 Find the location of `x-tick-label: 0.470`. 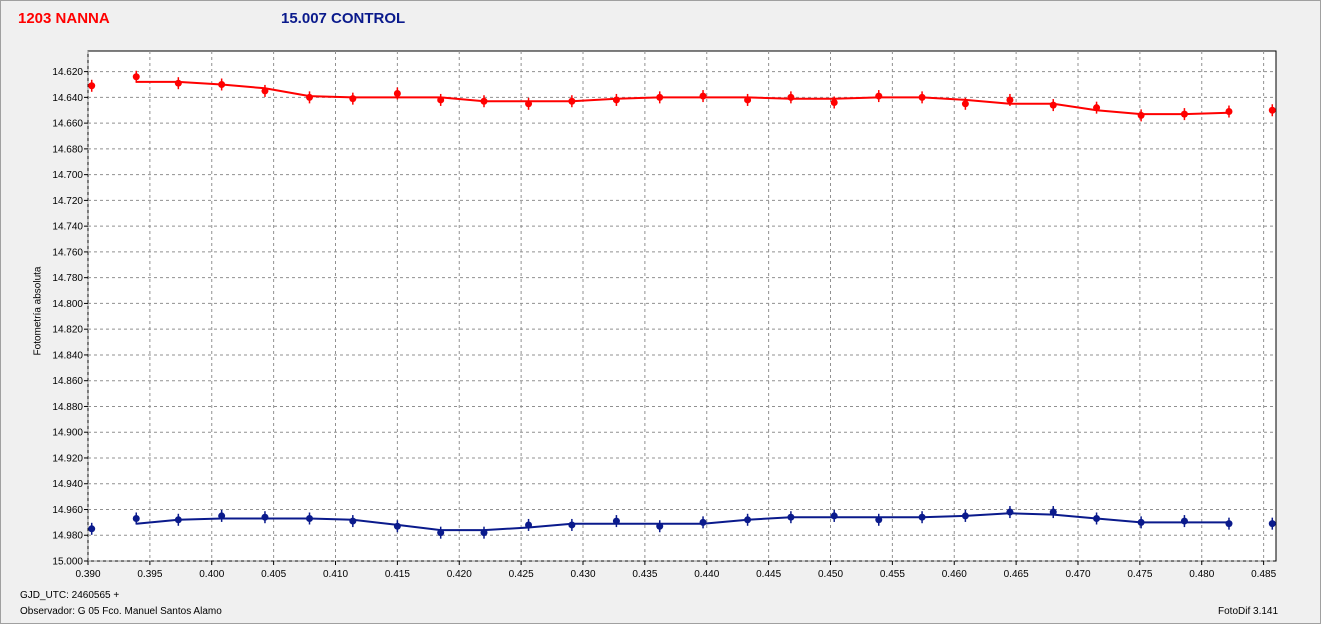

x-tick-label: 0.470 is located at coordinates (1077, 574).